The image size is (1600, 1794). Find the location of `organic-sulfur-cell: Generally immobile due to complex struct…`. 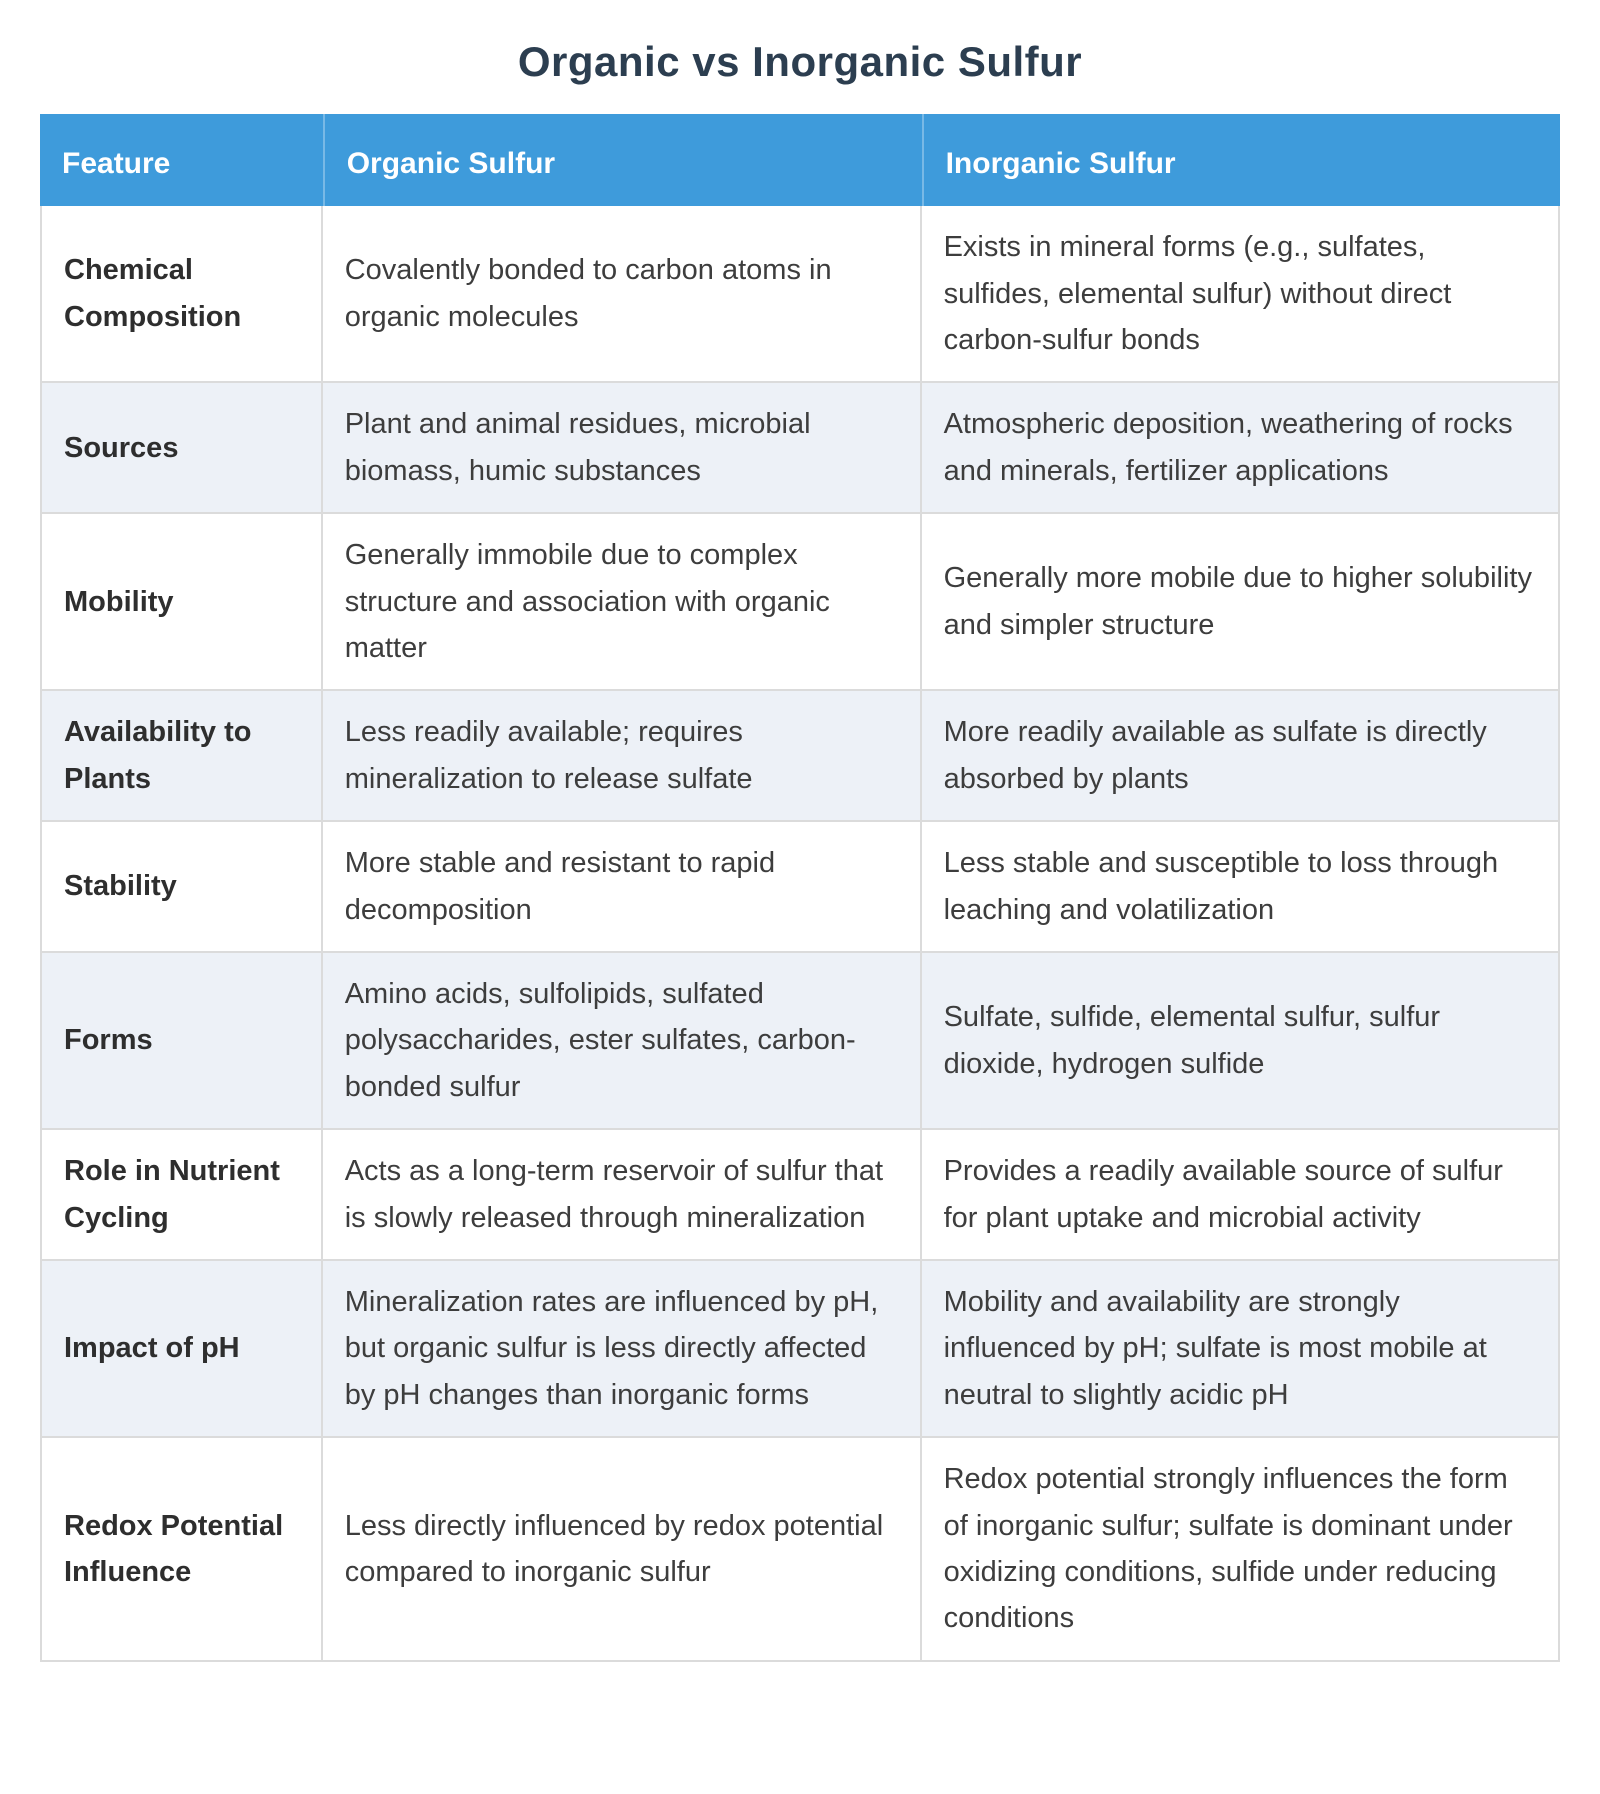

organic-sulfur-cell: Generally immobile due to complex struct… is located at coordinates (622, 603).